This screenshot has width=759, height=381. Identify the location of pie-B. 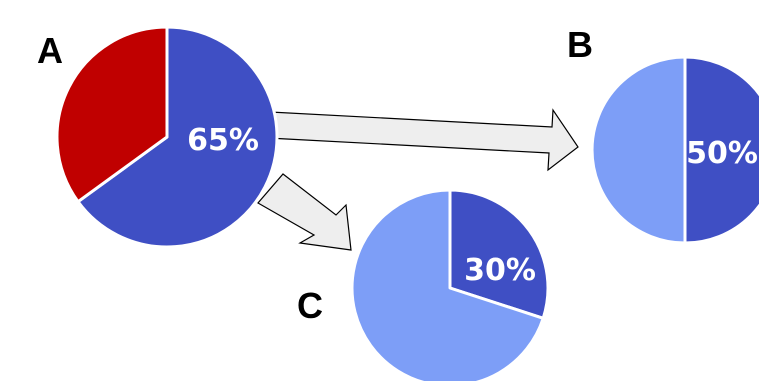
(674, 150).